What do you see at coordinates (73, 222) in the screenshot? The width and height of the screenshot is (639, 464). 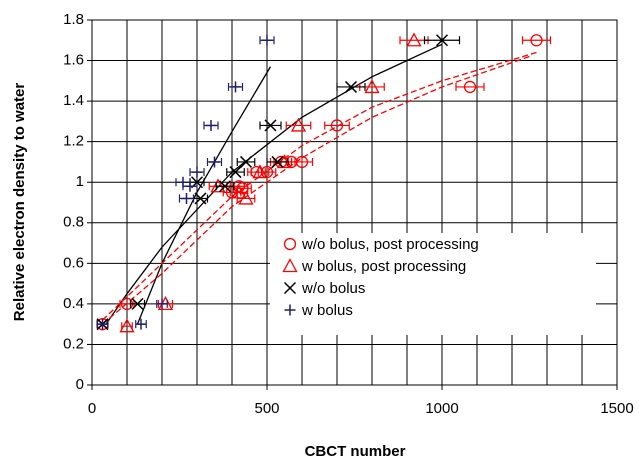 I see `y-tick-label: 0.8` at bounding box center [73, 222].